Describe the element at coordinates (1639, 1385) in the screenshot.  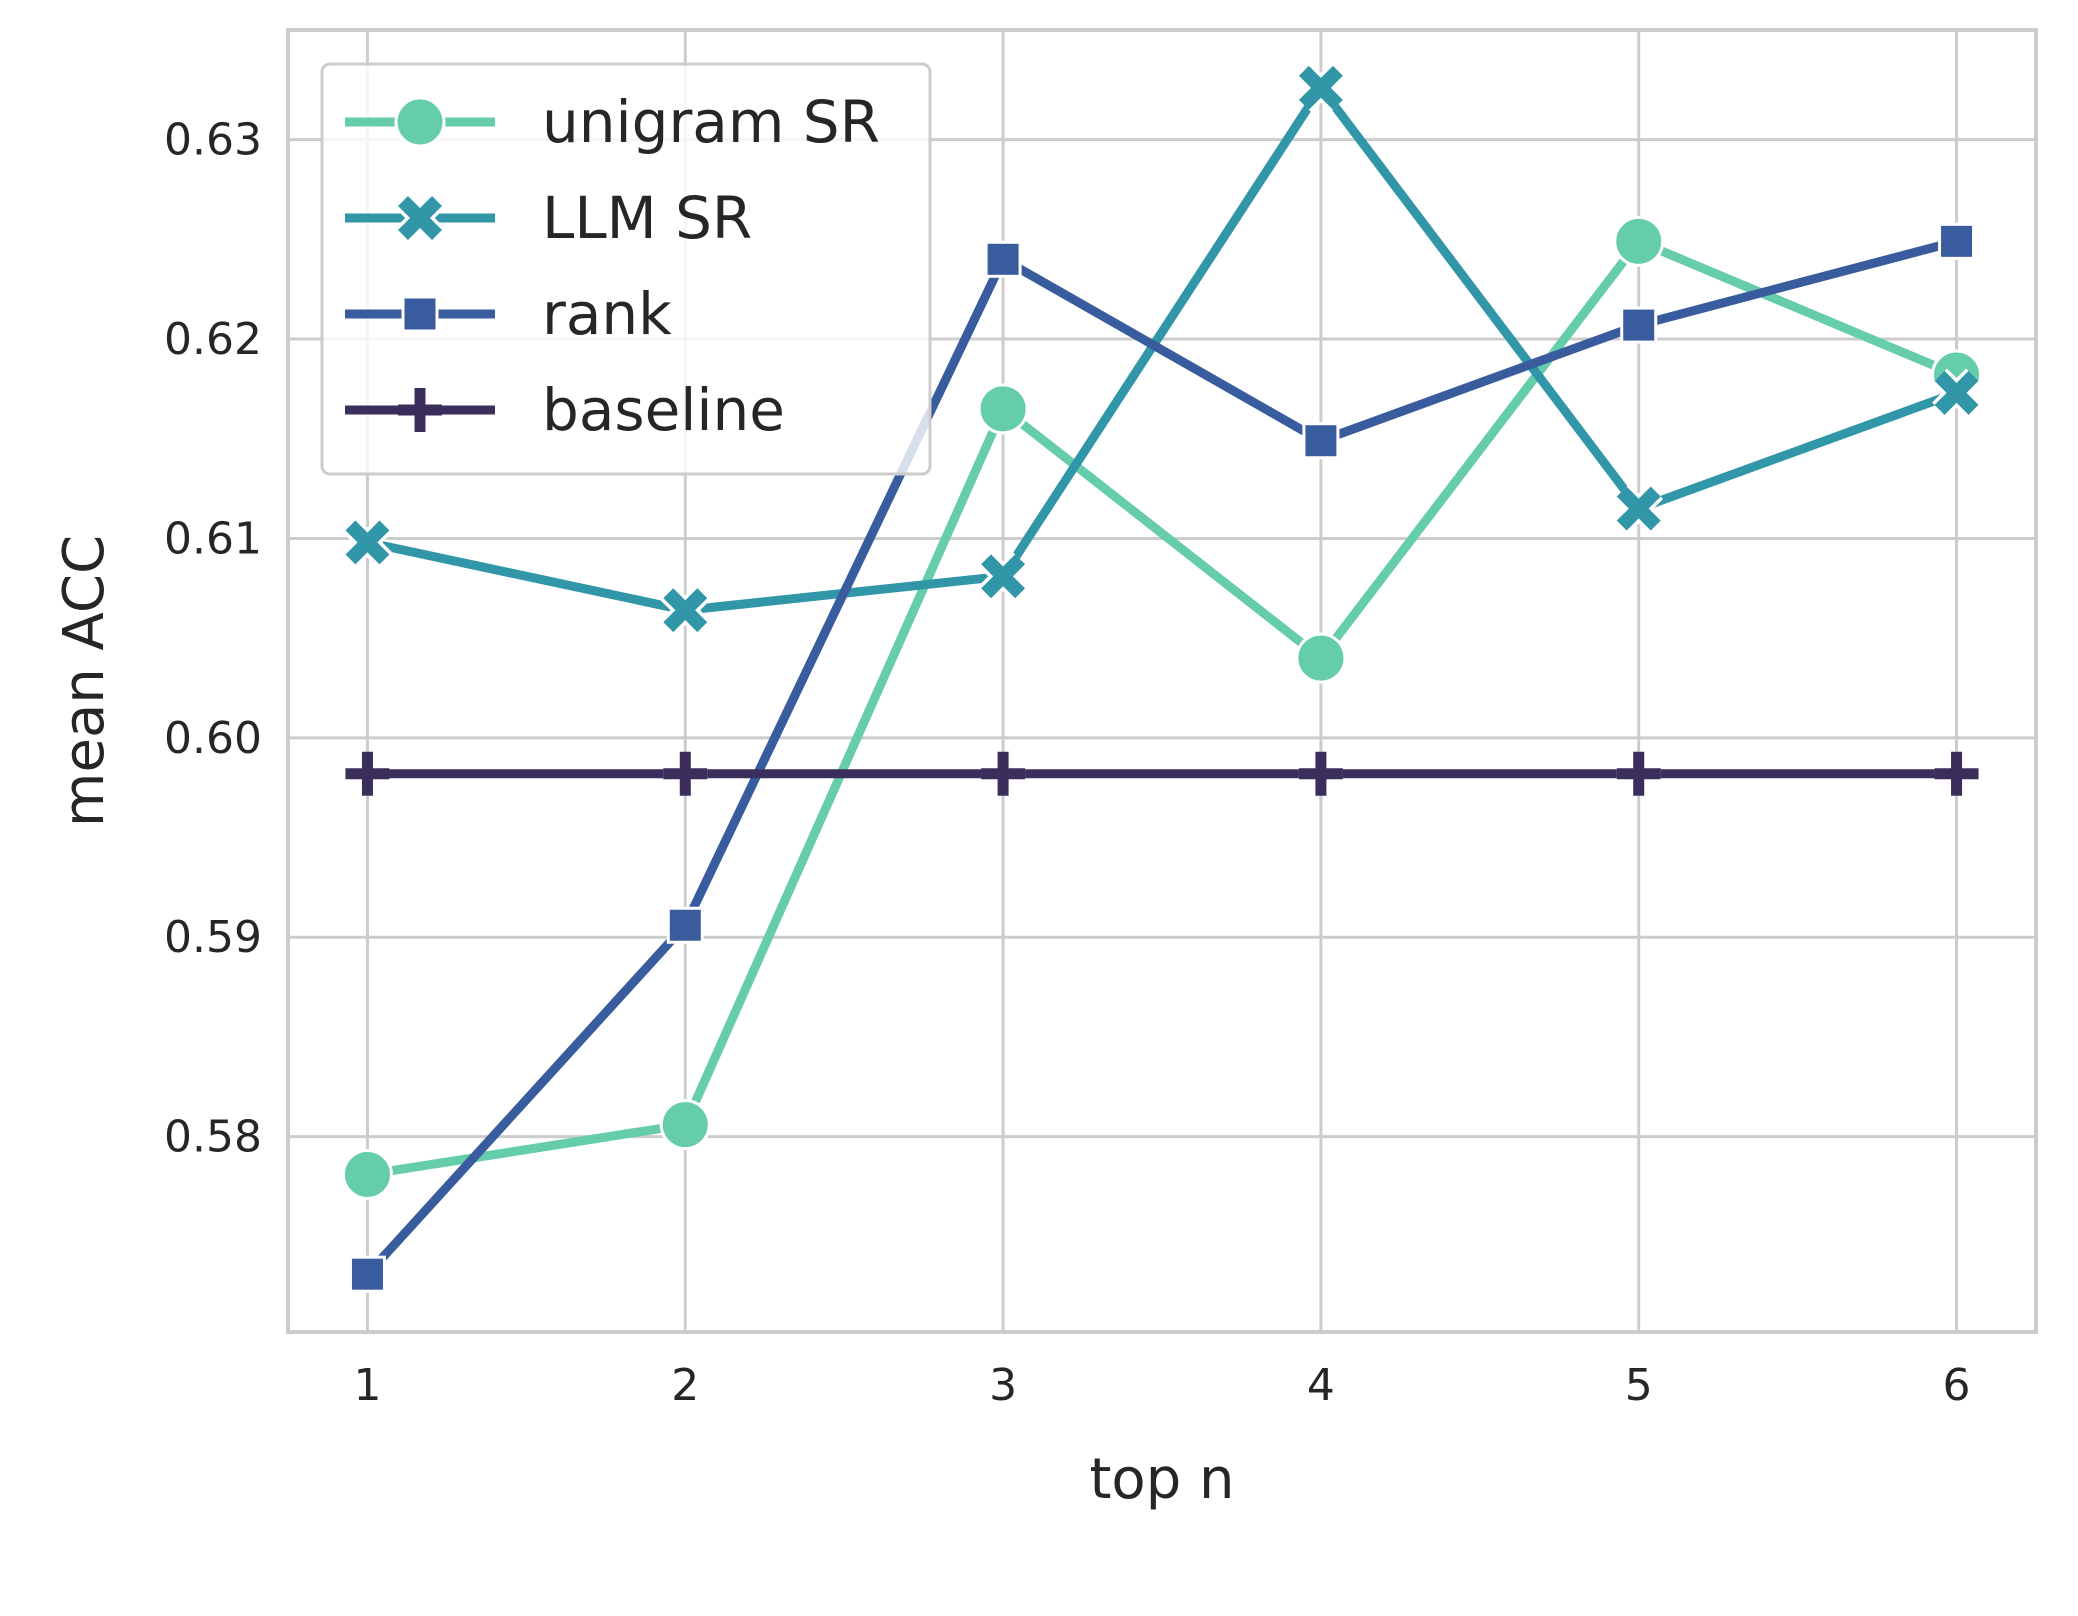
I see `x-tick-label: 5` at that location.